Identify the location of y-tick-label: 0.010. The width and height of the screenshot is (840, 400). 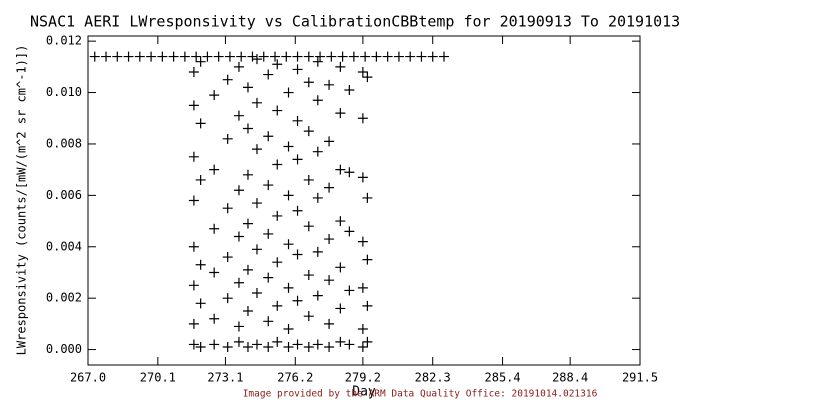
(64, 92).